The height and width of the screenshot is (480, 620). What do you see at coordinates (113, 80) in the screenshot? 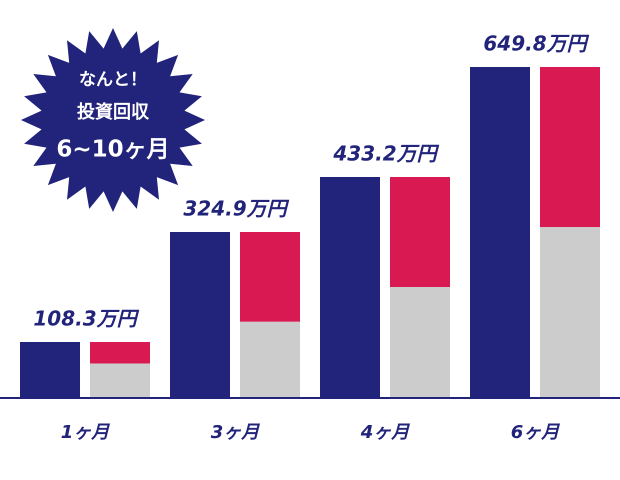
I see `annotation: なんと！` at bounding box center [113, 80].